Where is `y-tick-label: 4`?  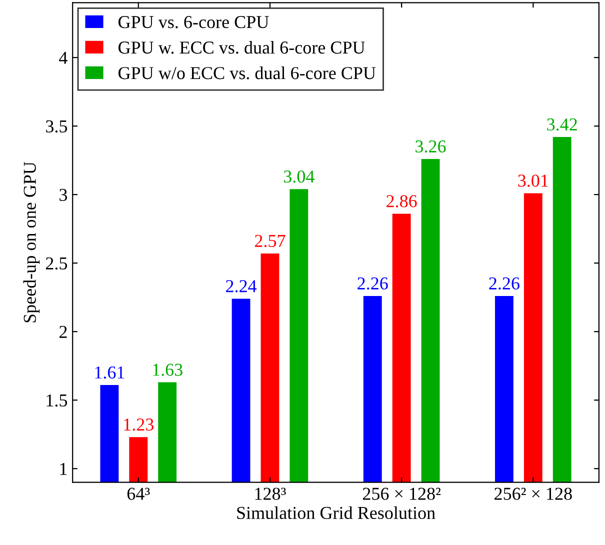 y-tick-label: 4 is located at coordinates (63, 58).